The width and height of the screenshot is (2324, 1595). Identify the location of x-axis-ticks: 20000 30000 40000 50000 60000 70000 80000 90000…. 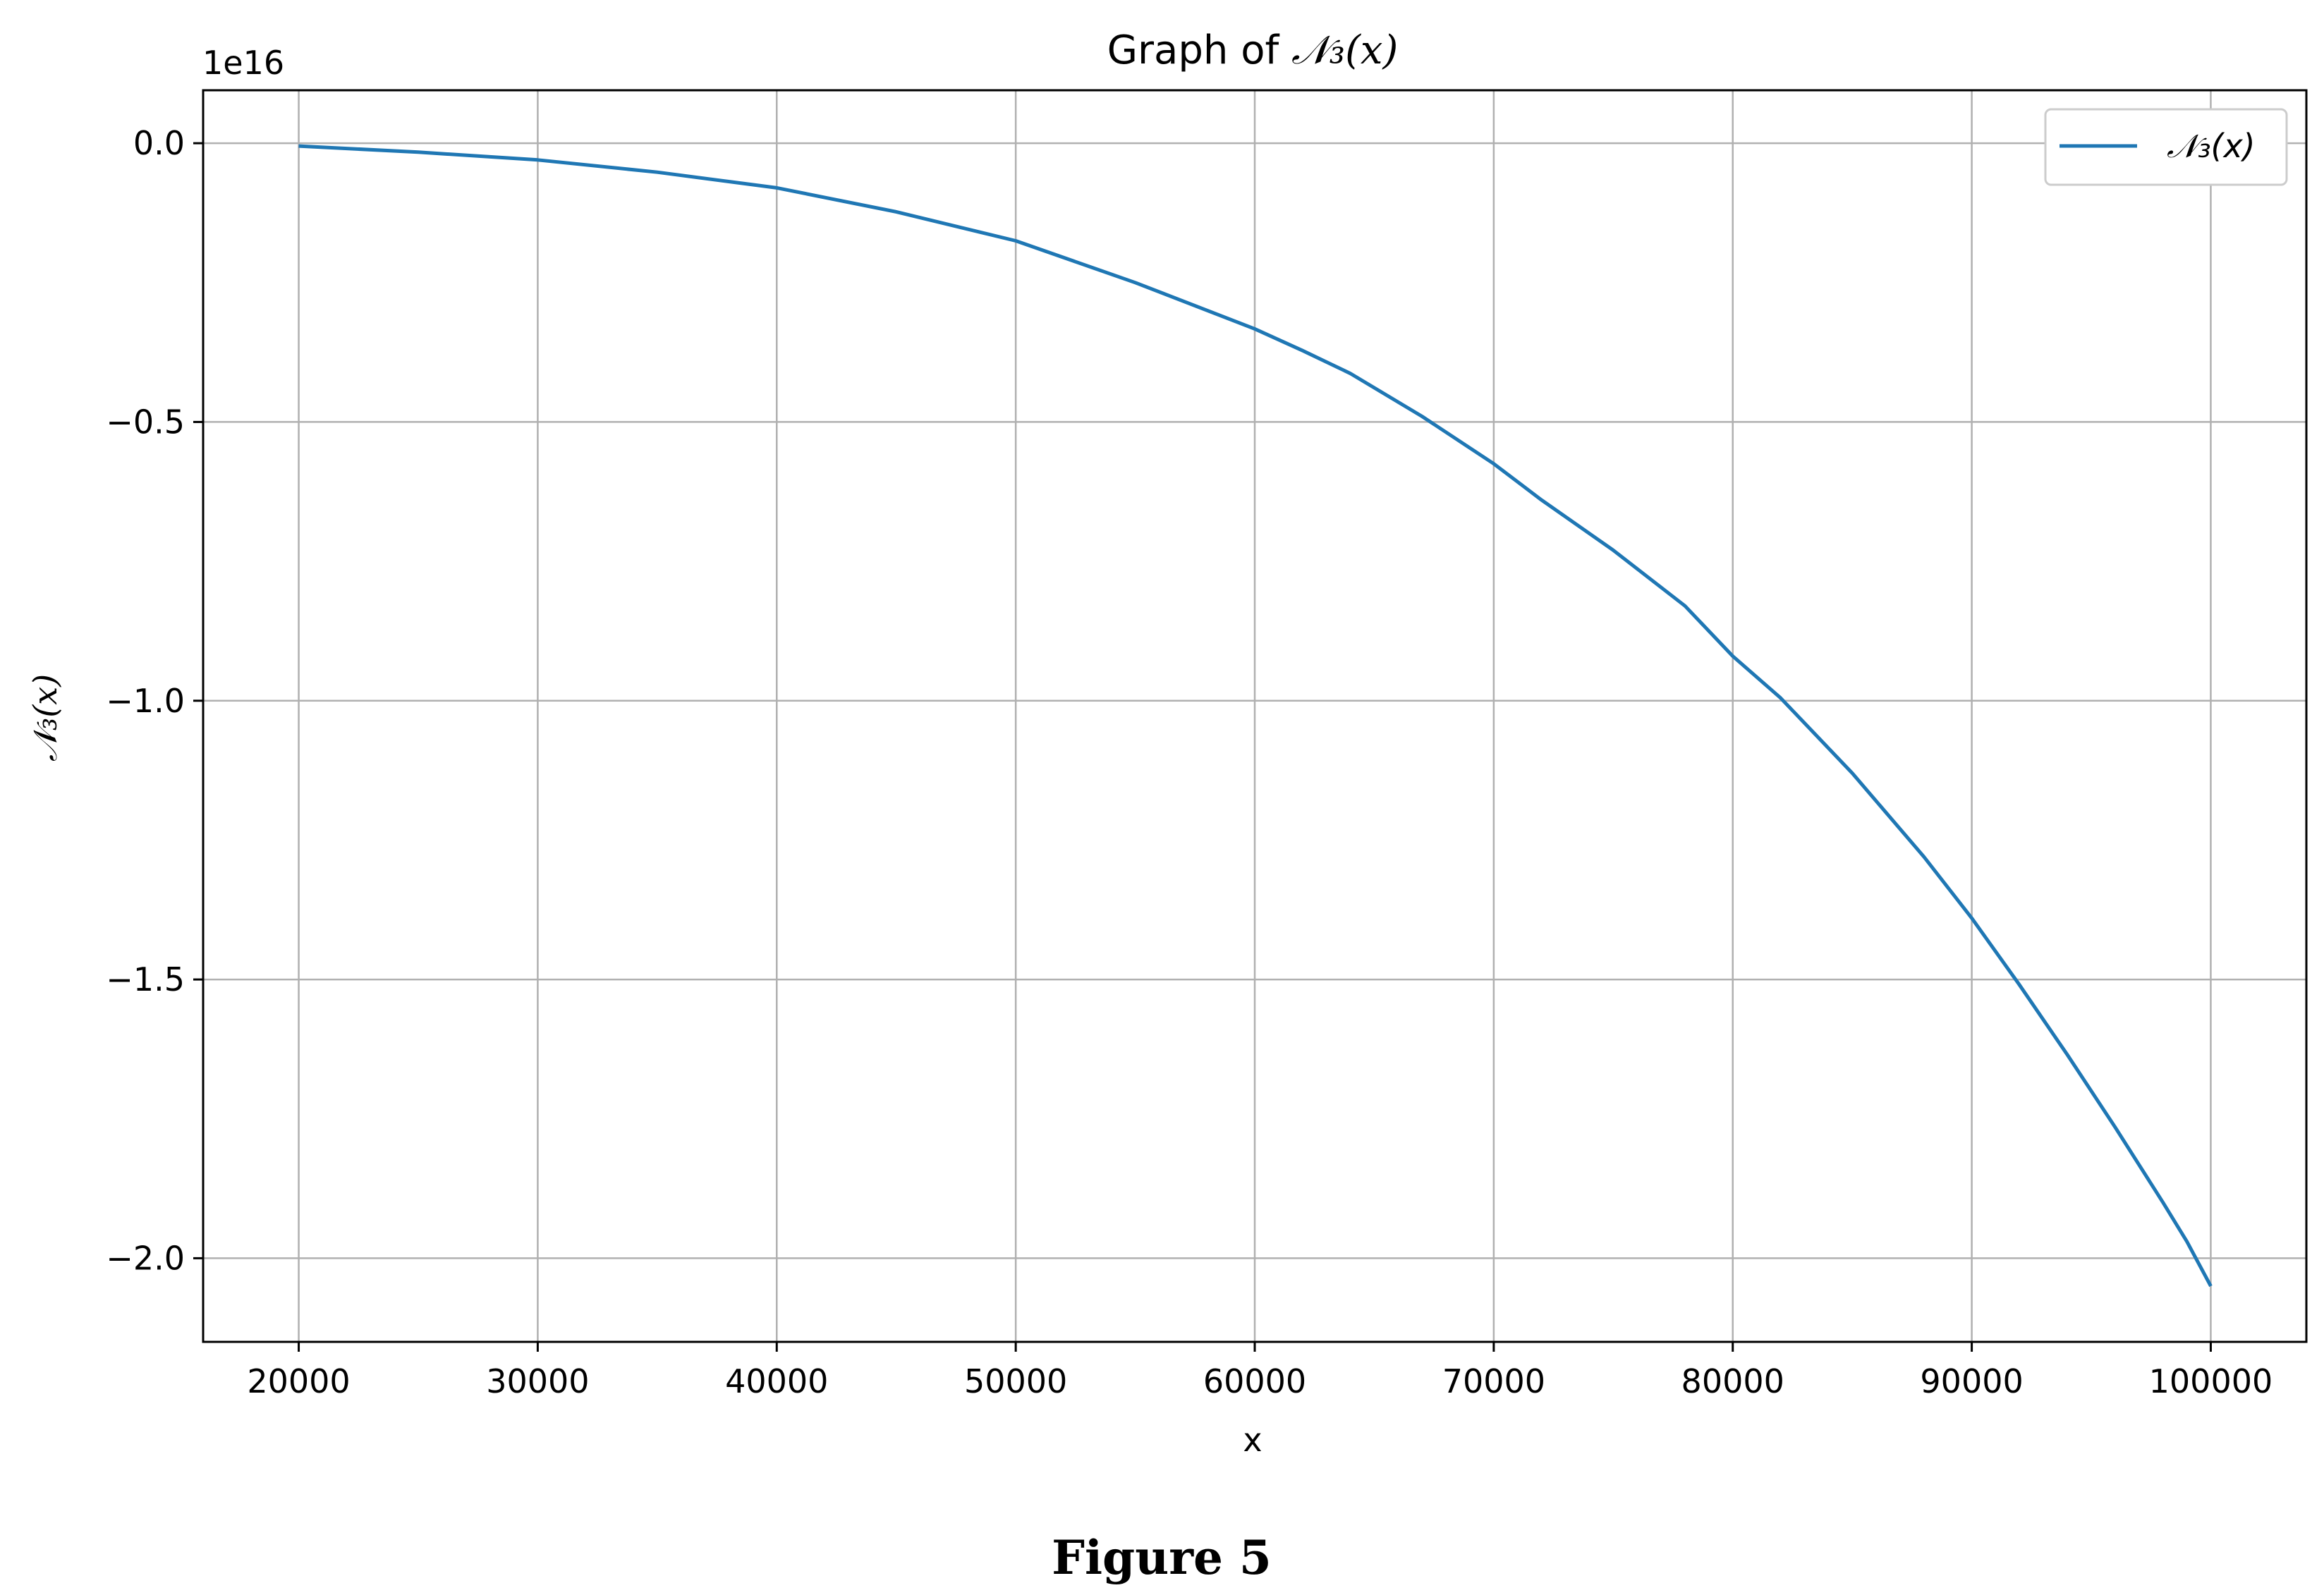
(1260, 1371).